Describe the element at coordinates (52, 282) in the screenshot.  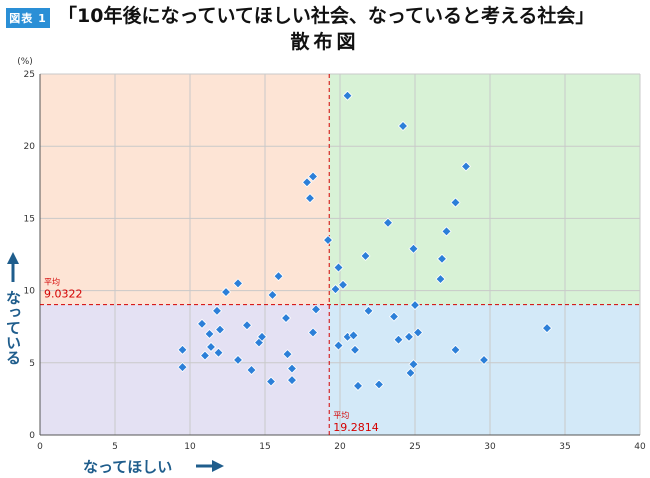
I see `mean-y-label: 平均` at that location.